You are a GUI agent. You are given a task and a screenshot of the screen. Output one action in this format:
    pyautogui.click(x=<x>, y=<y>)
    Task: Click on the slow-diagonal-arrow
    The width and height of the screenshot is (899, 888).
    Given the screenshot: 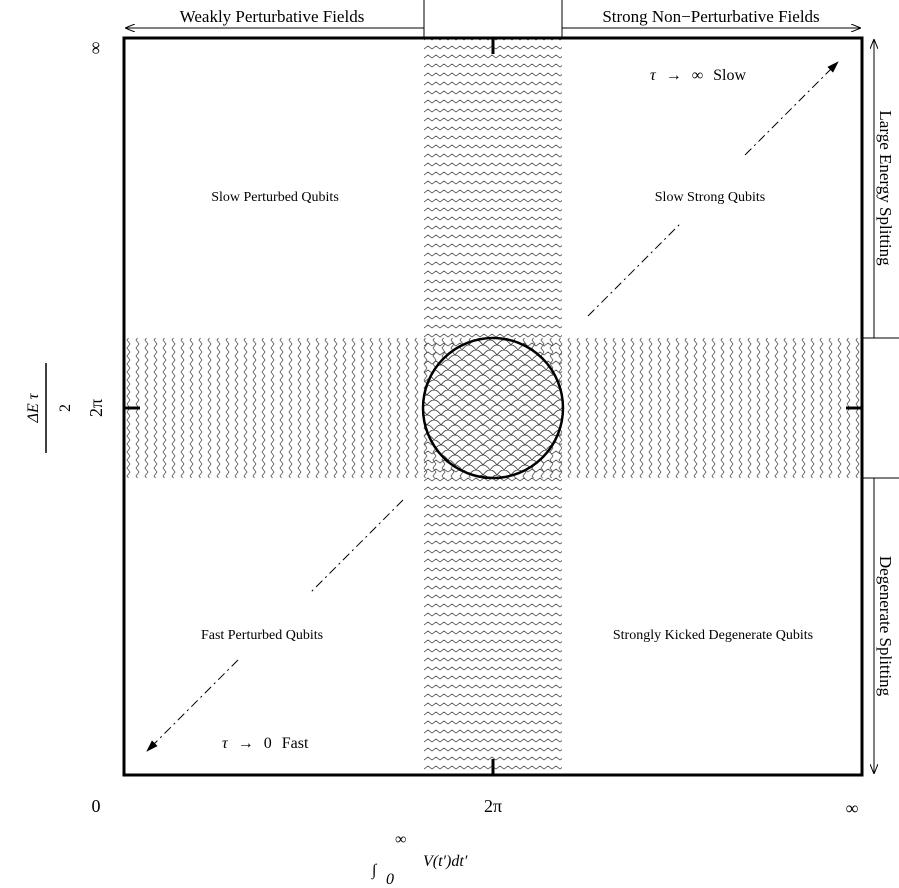 What is the action you would take?
    pyautogui.click(x=791, y=108)
    